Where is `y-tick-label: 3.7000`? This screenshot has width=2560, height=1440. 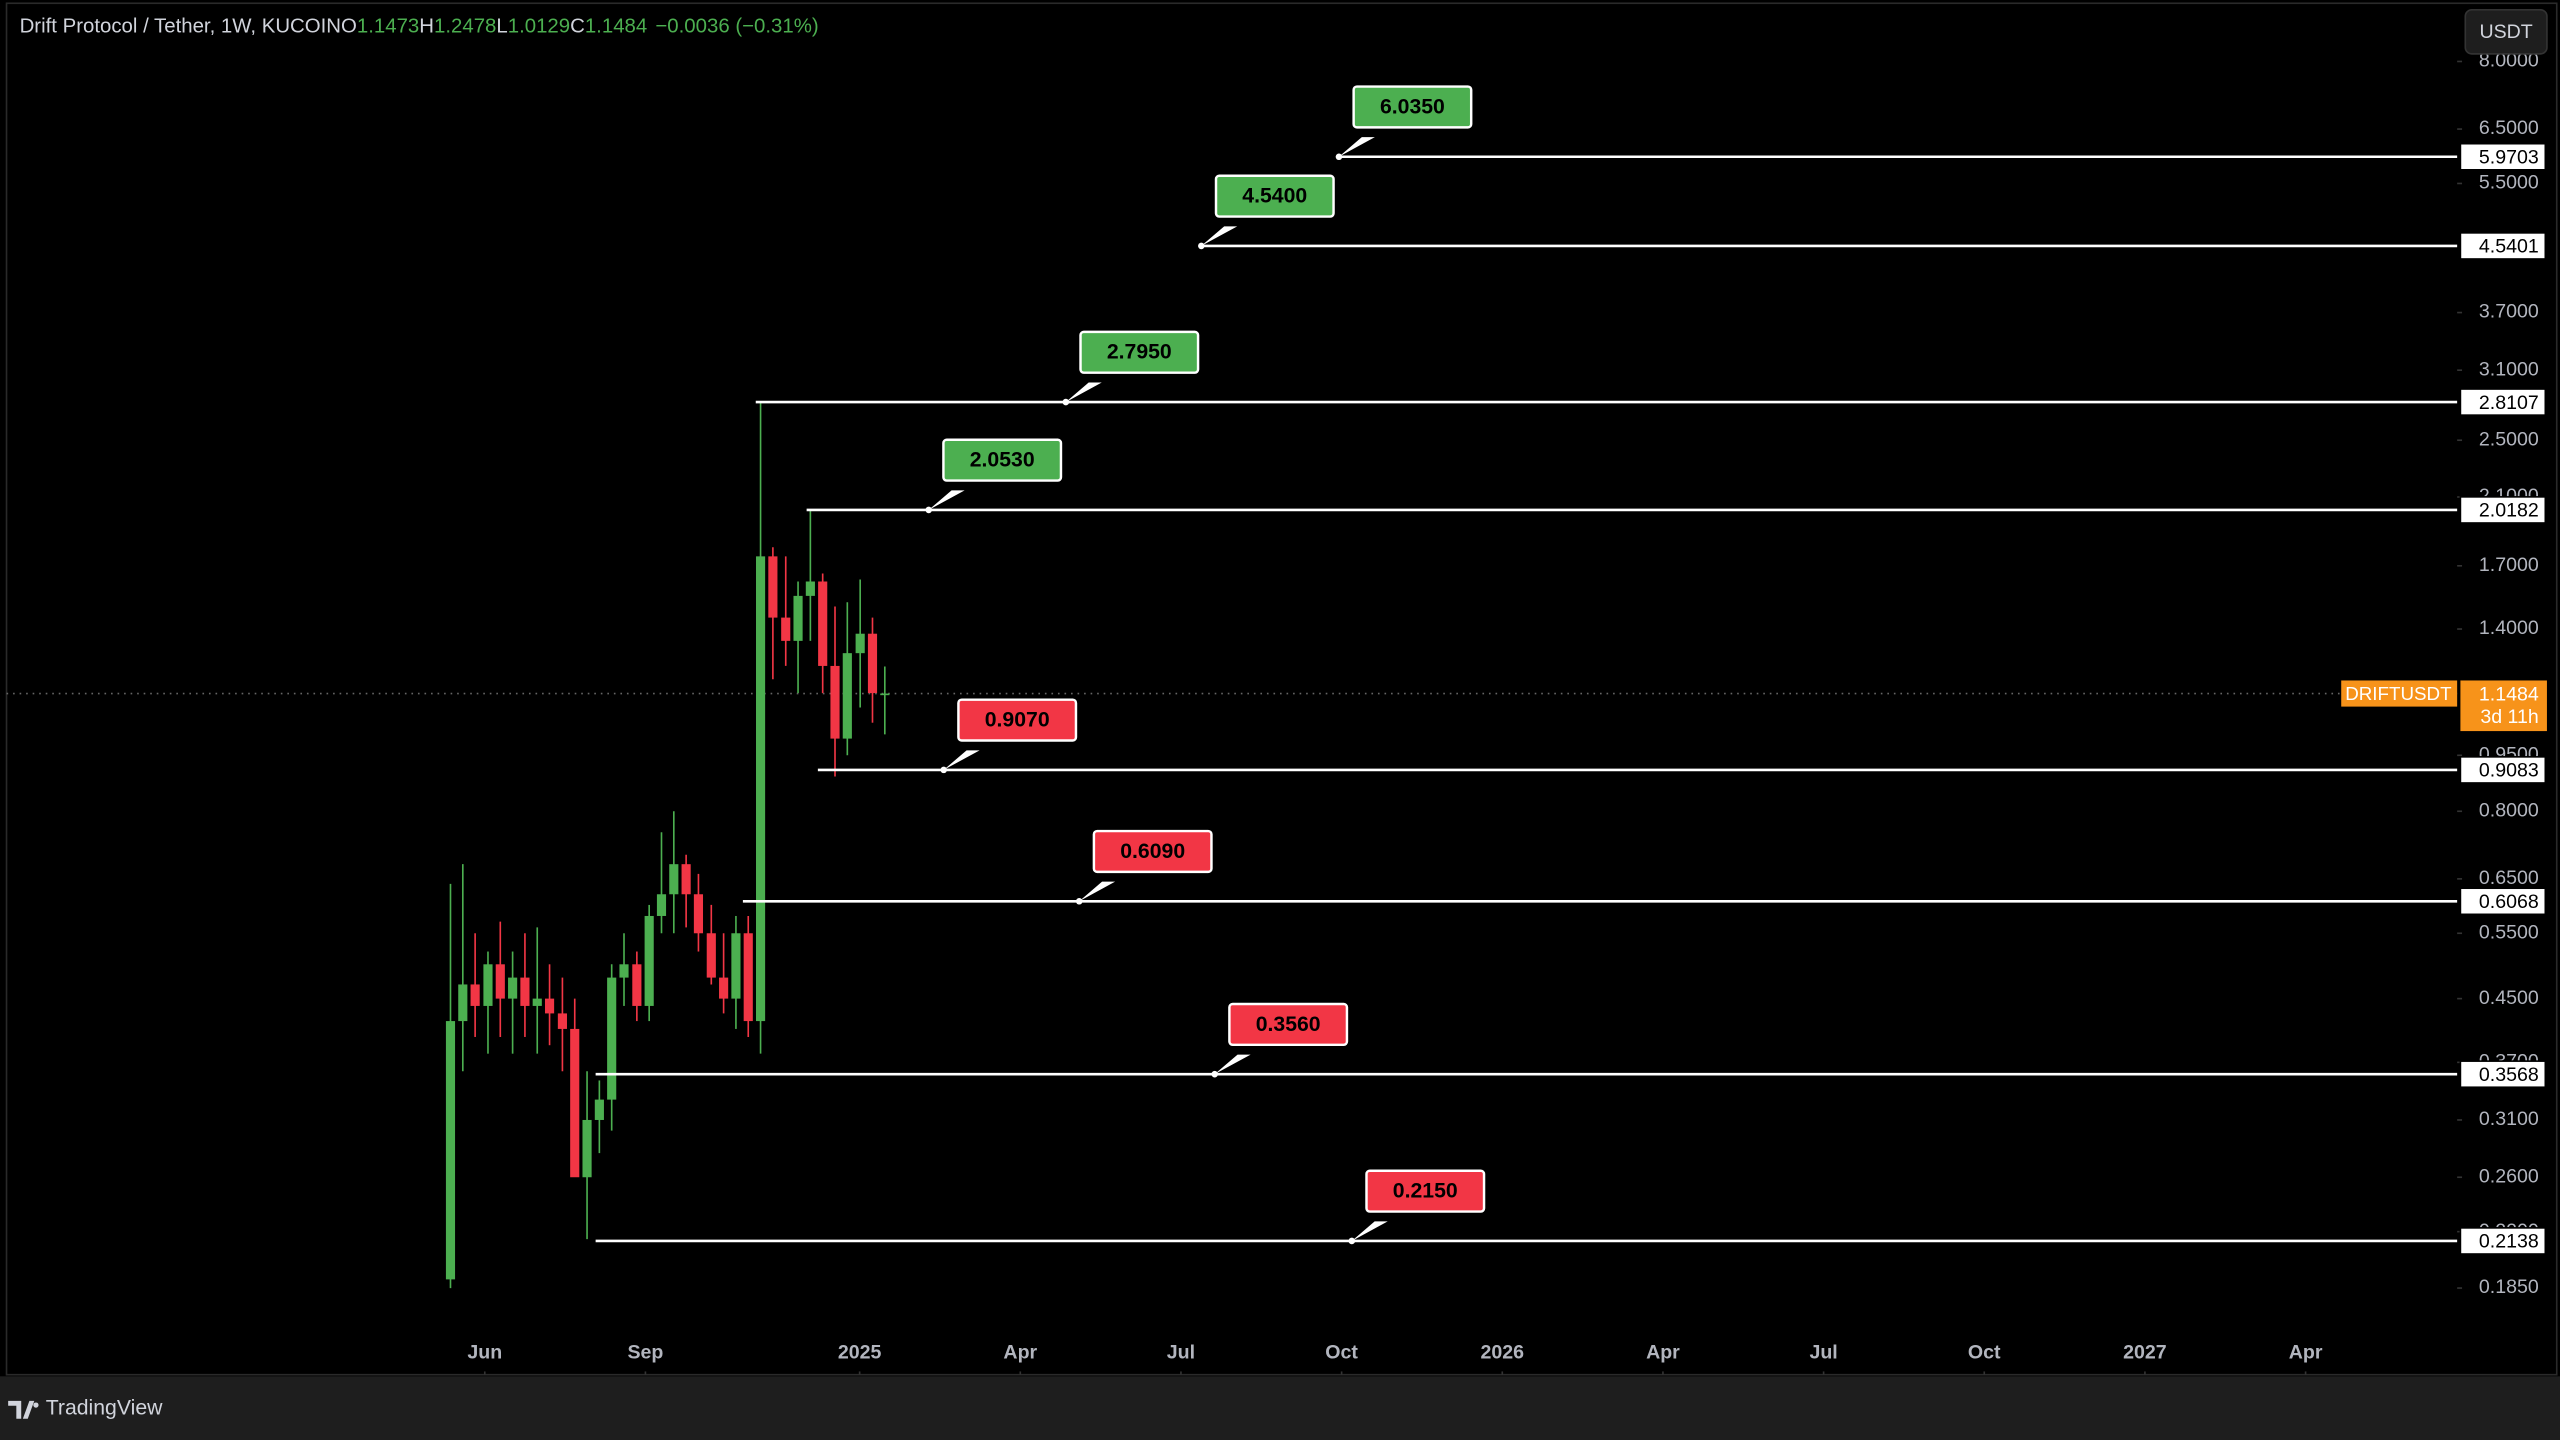
y-tick-label: 3.7000 is located at coordinates (2509, 312).